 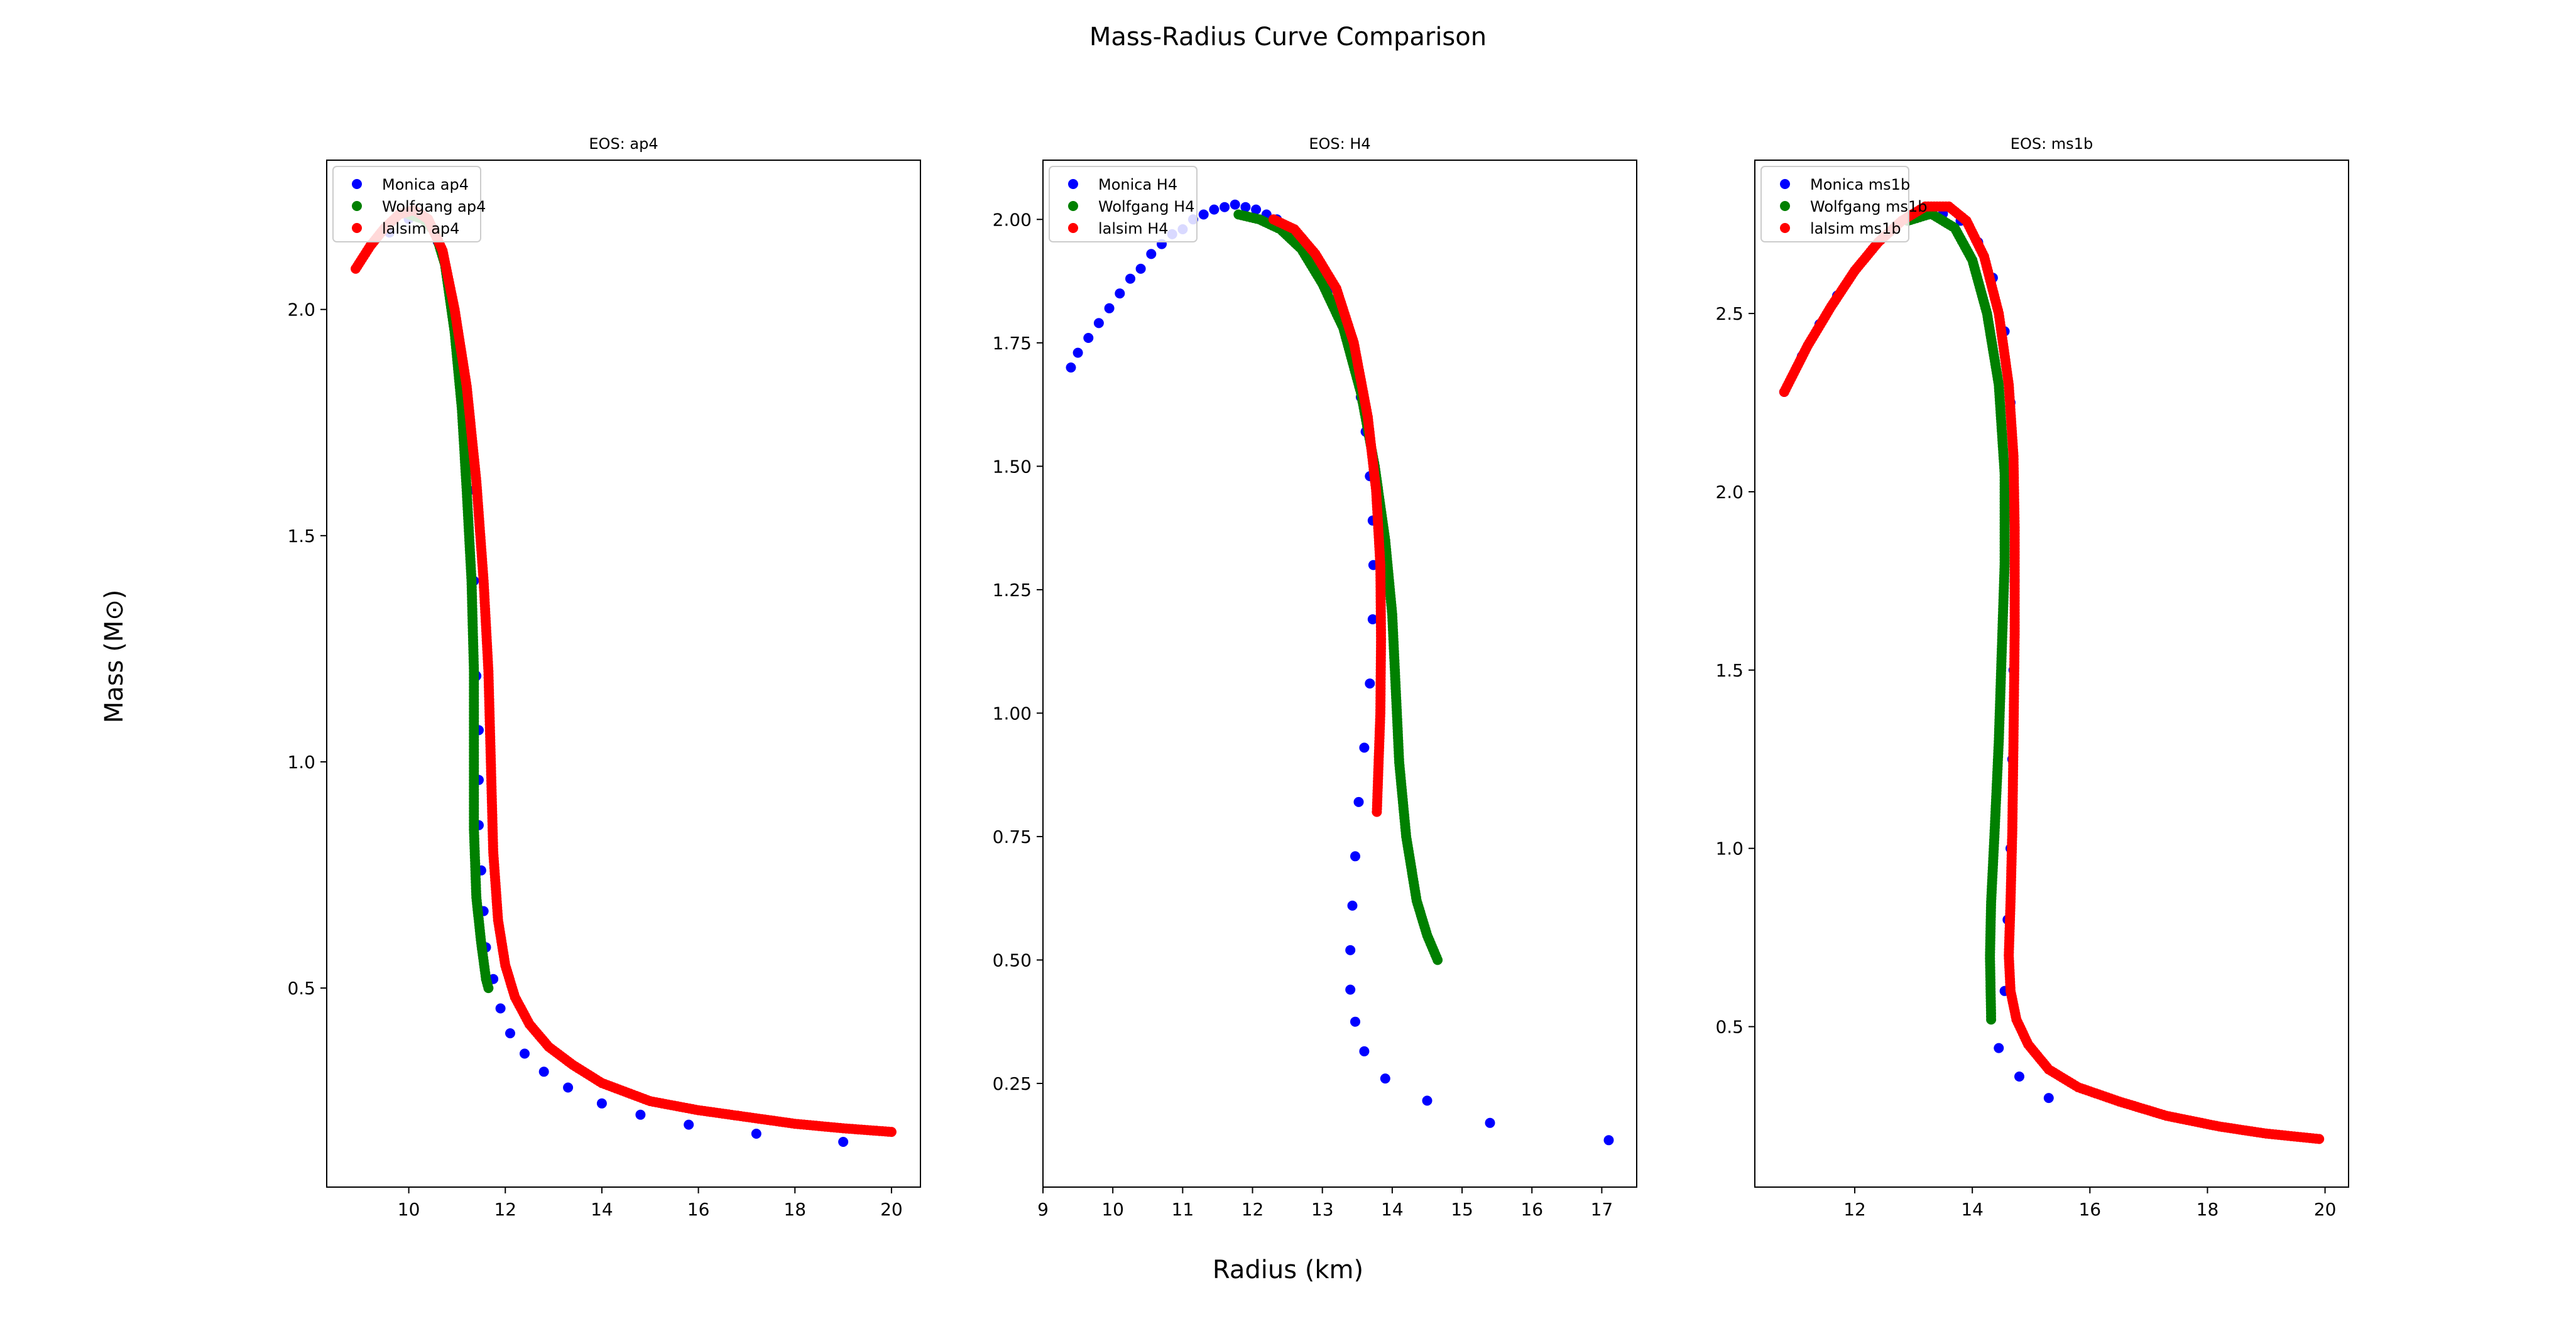 I want to click on x-tick-label: 11, so click(x=1183, y=1209).